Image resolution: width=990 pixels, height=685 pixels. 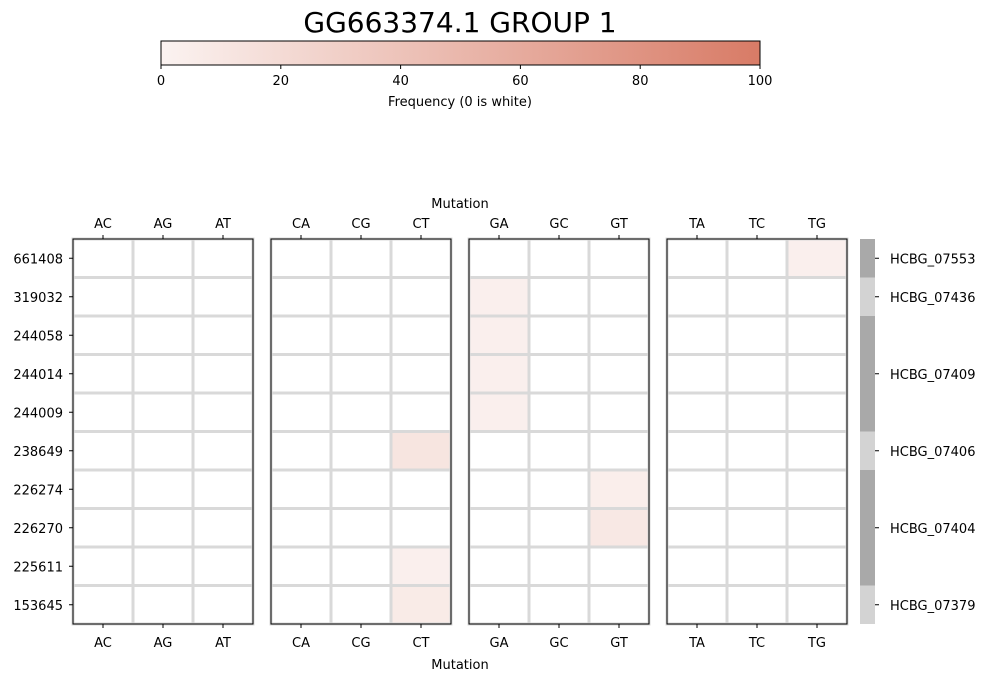 I want to click on heatmap-panel: TA TA TC TC TG TG, so click(x=757, y=434).